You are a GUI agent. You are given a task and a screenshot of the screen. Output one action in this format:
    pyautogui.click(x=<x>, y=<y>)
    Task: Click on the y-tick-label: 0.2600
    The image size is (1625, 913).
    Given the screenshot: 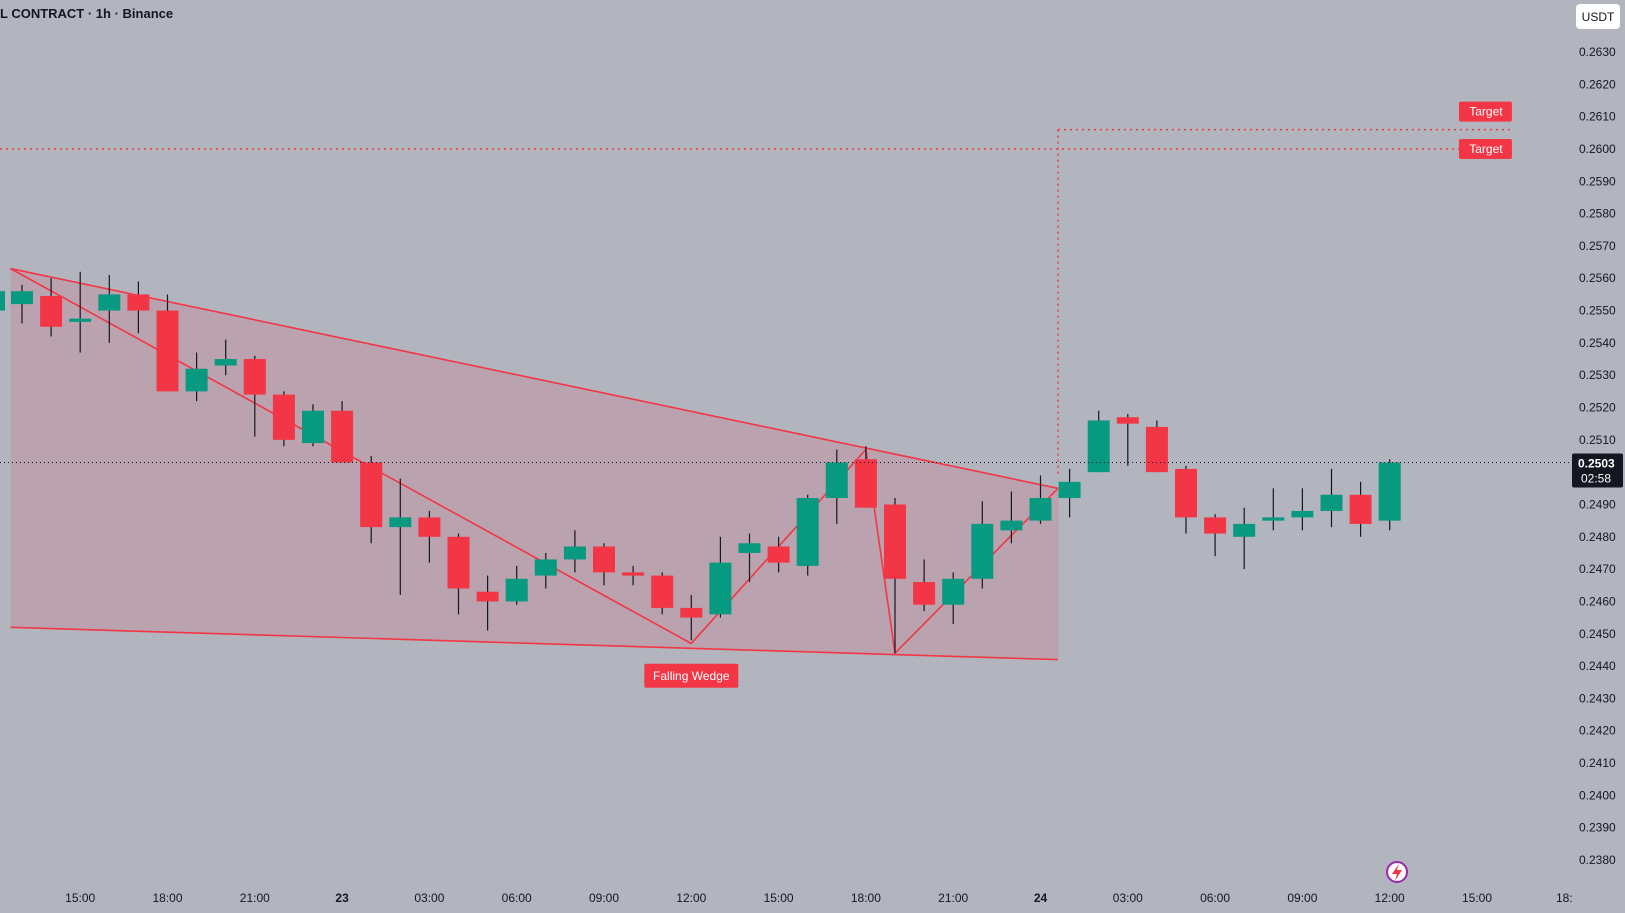 What is the action you would take?
    pyautogui.click(x=1597, y=149)
    